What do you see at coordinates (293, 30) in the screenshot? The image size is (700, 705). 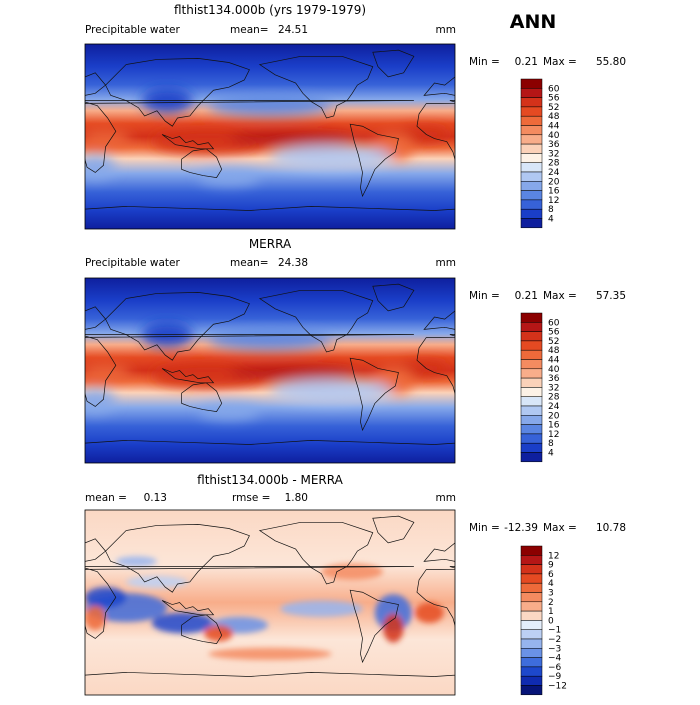 I see `mean-value: 24.51` at bounding box center [293, 30].